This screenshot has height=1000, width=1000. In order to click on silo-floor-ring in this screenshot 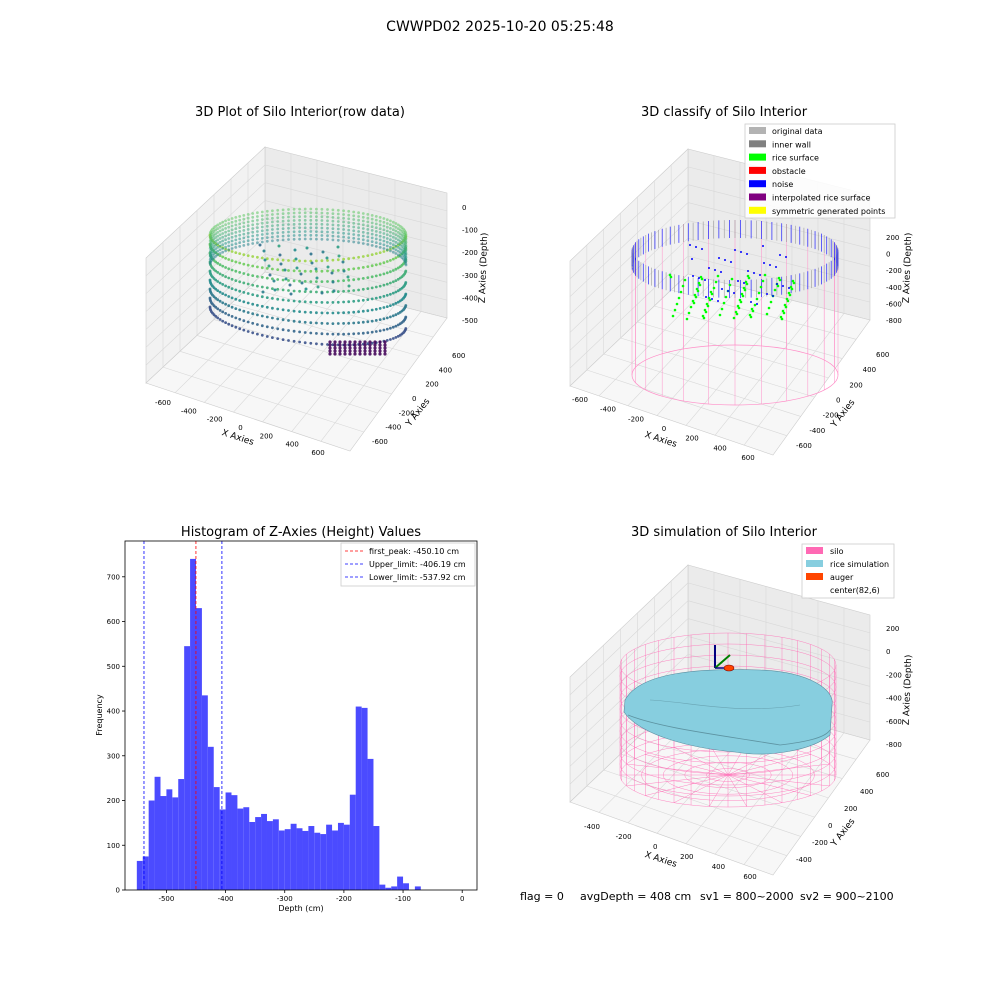, I will do `click(728, 775)`.